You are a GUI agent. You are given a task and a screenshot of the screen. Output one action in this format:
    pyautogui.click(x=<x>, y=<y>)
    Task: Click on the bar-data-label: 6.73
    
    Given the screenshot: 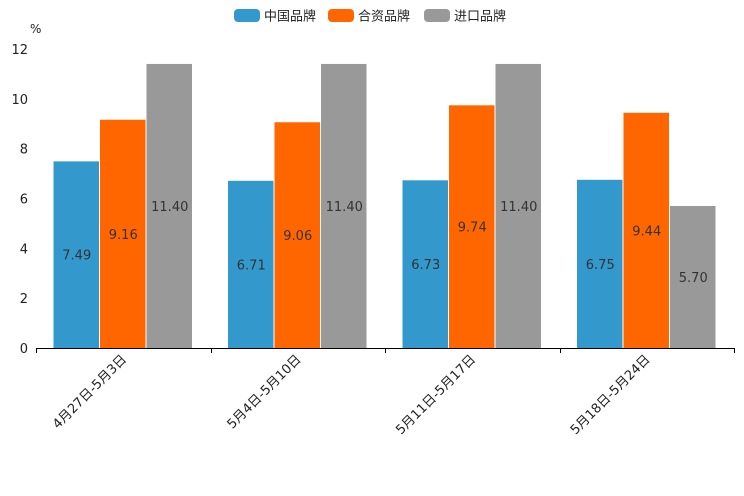 What is the action you would take?
    pyautogui.click(x=425, y=265)
    